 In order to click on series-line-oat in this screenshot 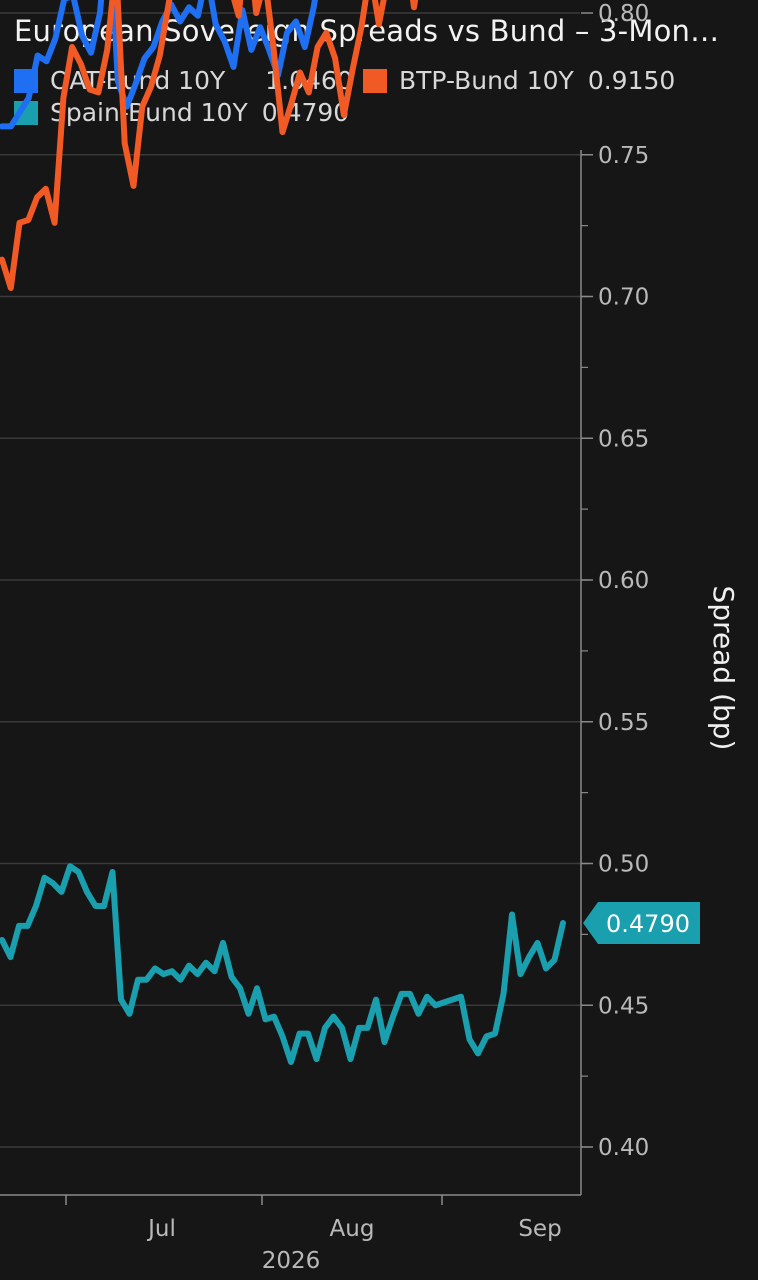, I will do `click(159, 65)`.